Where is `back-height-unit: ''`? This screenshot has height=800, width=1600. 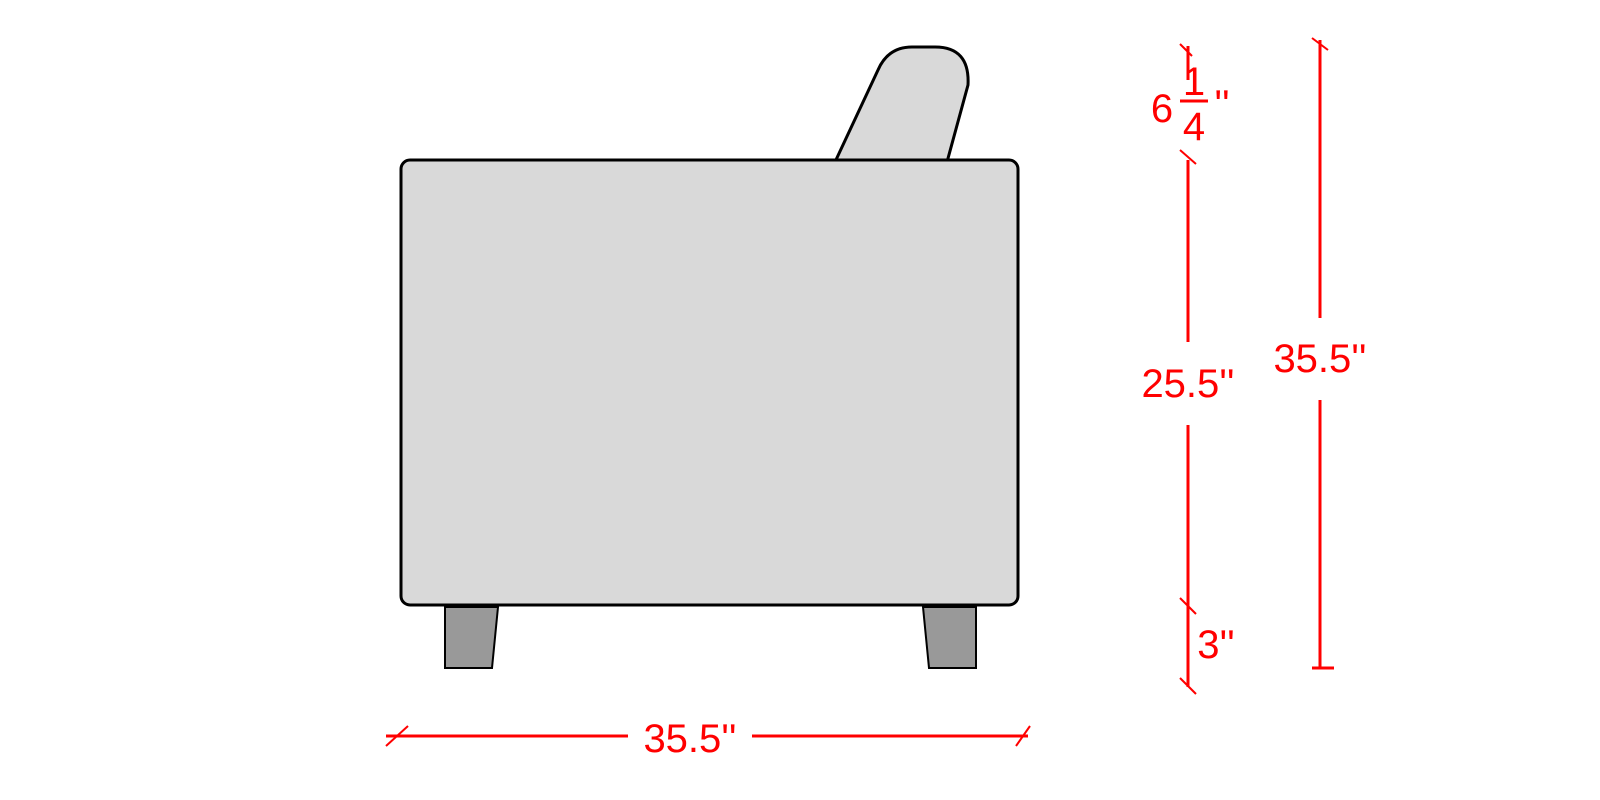
back-height-unit: '' is located at coordinates (1221, 105).